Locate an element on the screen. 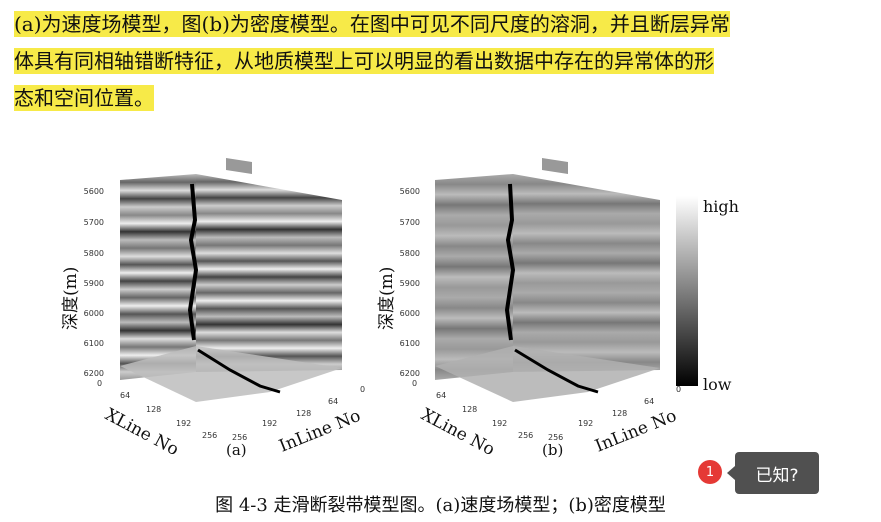 Image resolution: width=881 pixels, height=522 pixels. figure-caption: 图 4-3 走滑断裂带模型图。(a)速度场模型；(b)密度模型 is located at coordinates (440, 505).